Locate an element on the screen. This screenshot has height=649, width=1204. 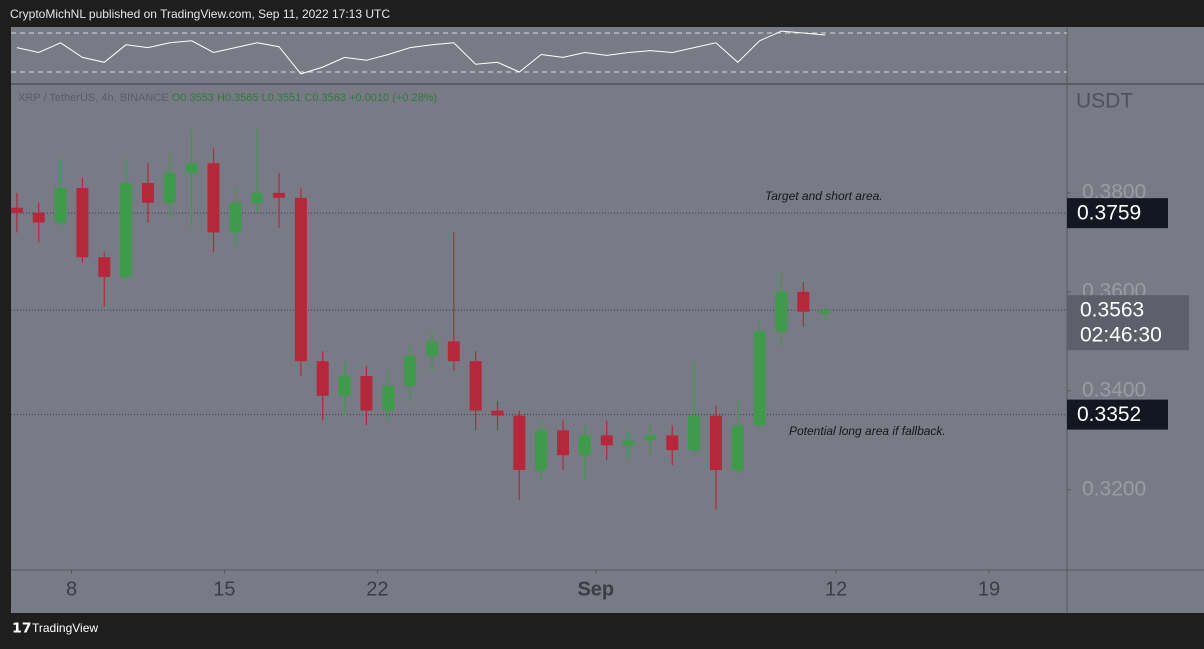
axis-unit: USDT is located at coordinates (1104, 101).